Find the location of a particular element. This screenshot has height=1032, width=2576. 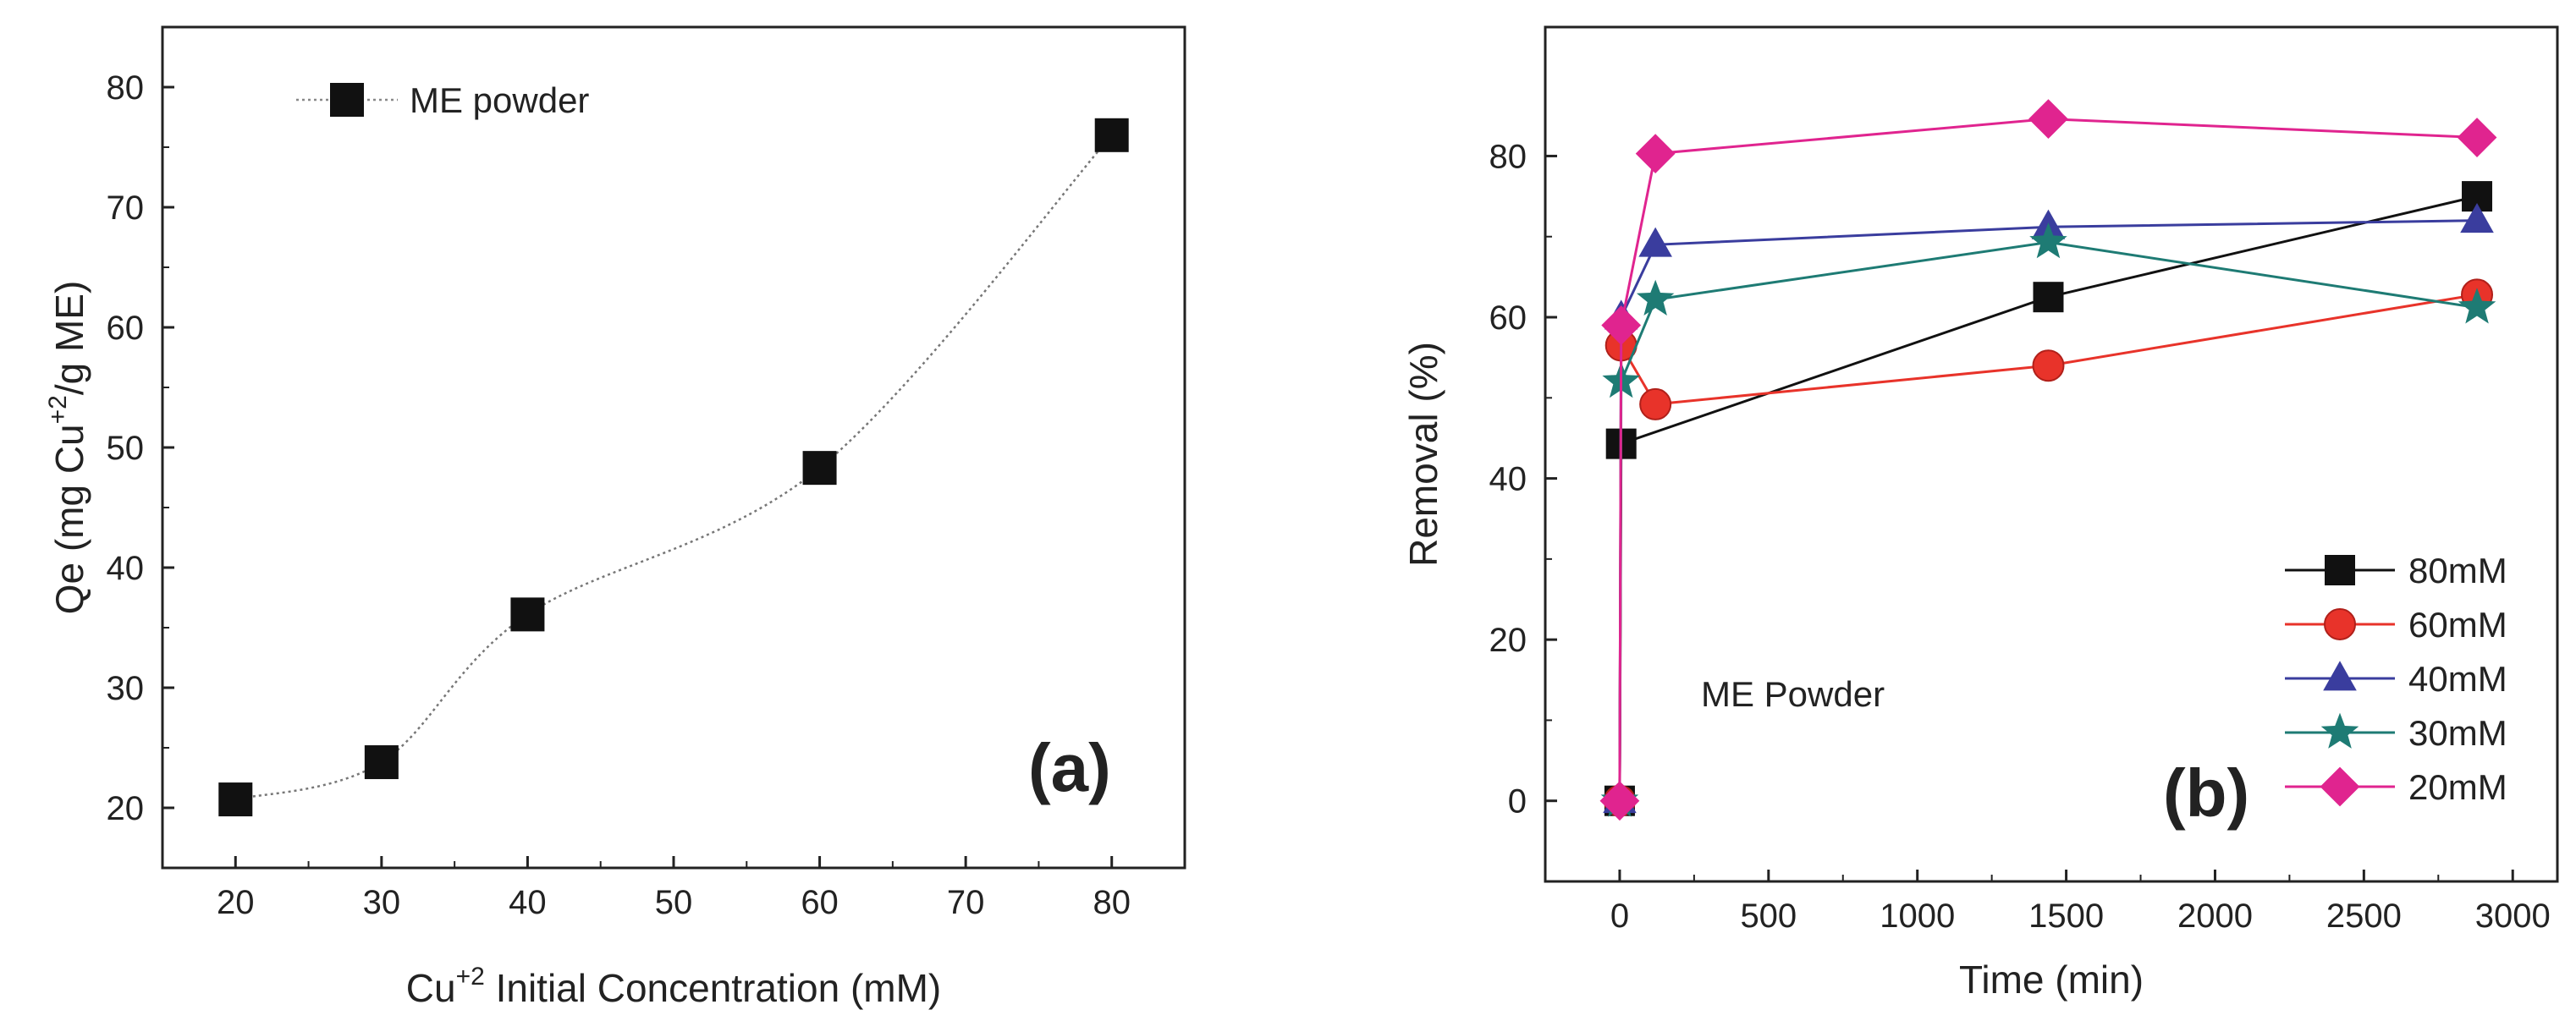

panel-b-x-tick-label-500: 500 is located at coordinates (1769, 917).